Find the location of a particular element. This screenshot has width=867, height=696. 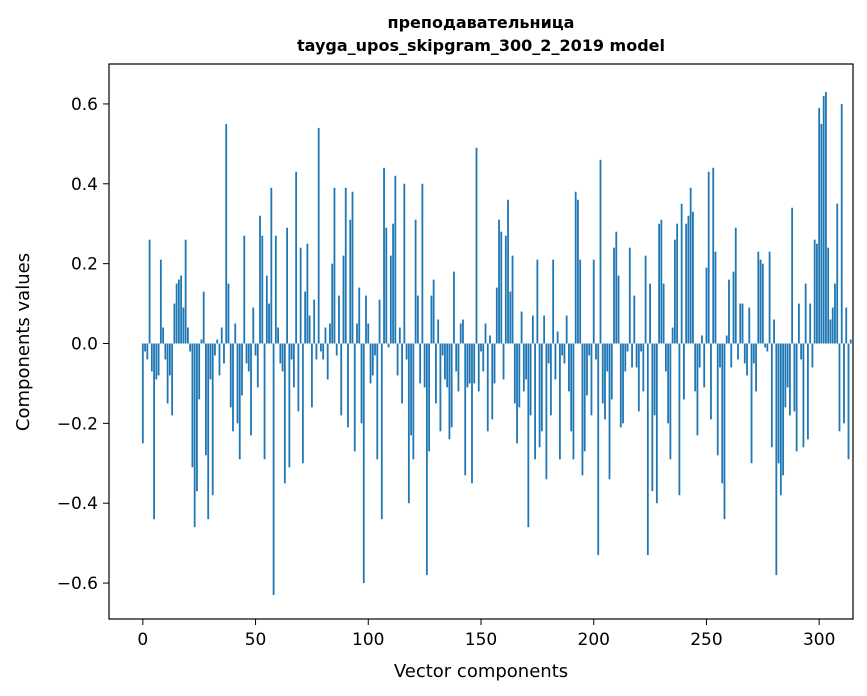

x-tick-label: 150 is located at coordinates (481, 640).